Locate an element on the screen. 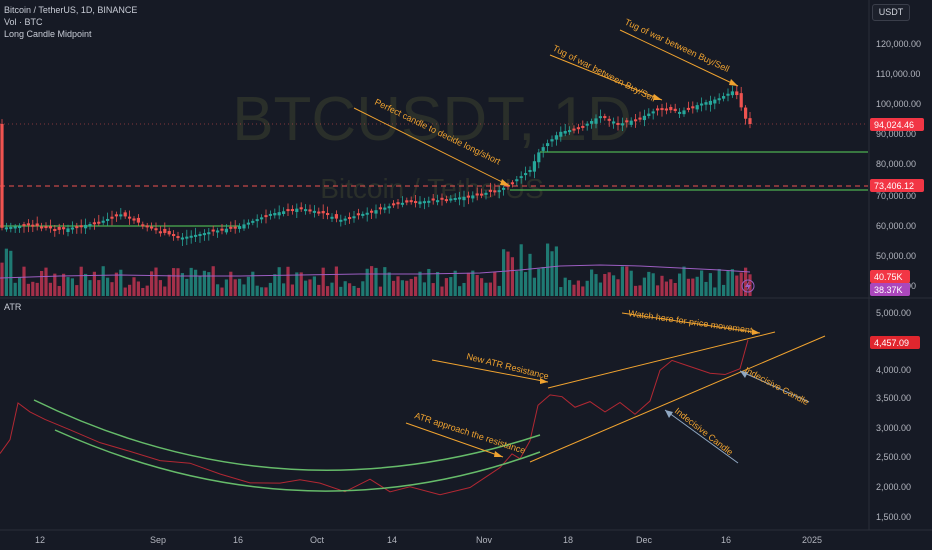  annotation-indecisive2: Indecisive Candle is located at coordinates (701, 435).